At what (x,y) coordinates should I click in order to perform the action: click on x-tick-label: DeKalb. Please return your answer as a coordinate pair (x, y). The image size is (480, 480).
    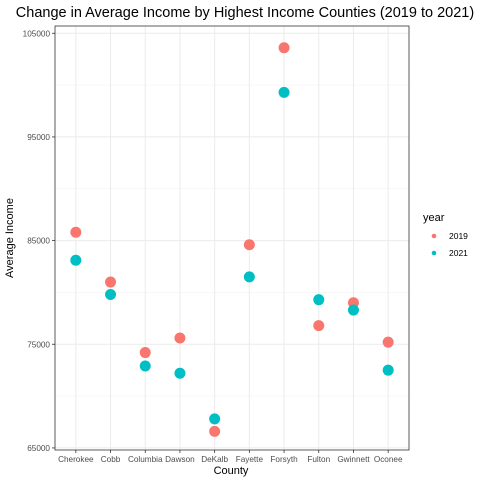
    Looking at the image, I should click on (214, 459).